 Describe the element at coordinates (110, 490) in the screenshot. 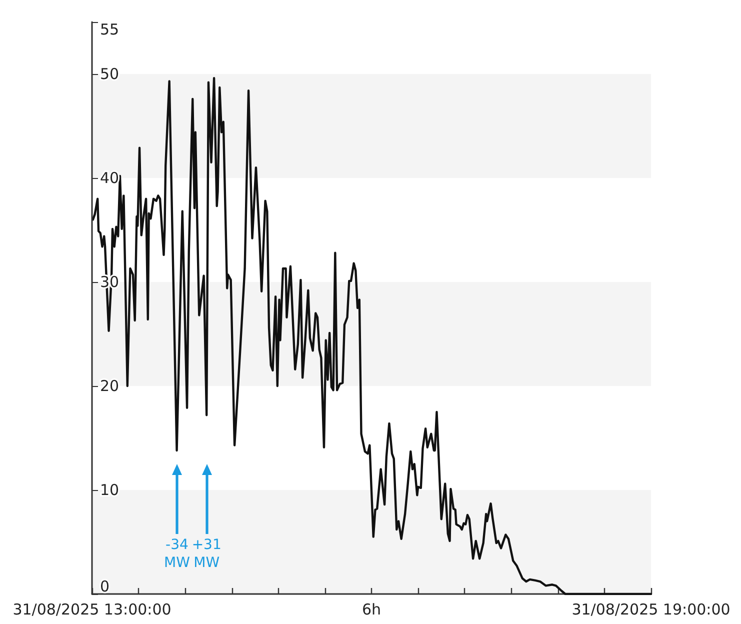

I see `y-tick-label: 10` at that location.